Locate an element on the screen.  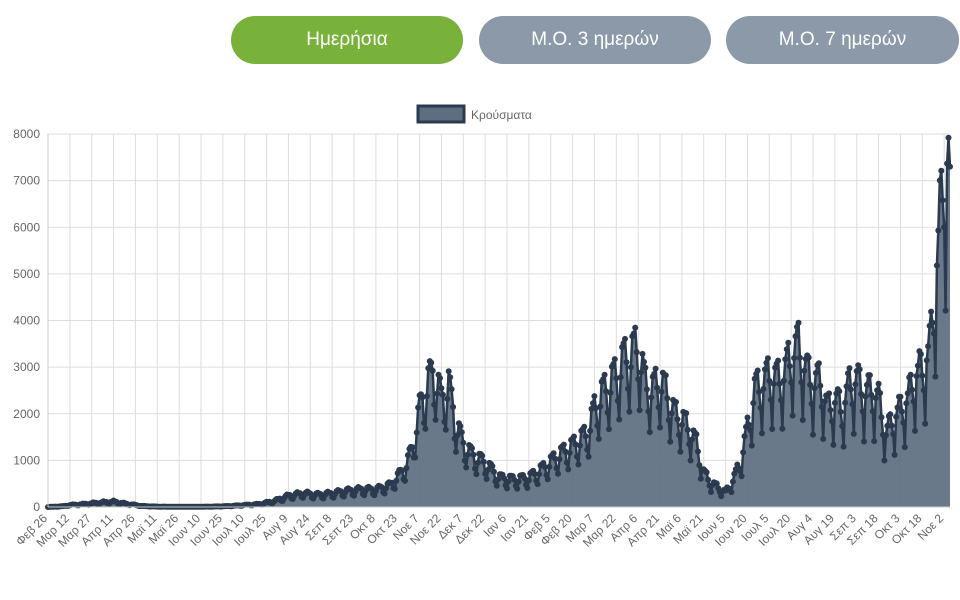
daily-button: Ημερήσια is located at coordinates (347, 40).